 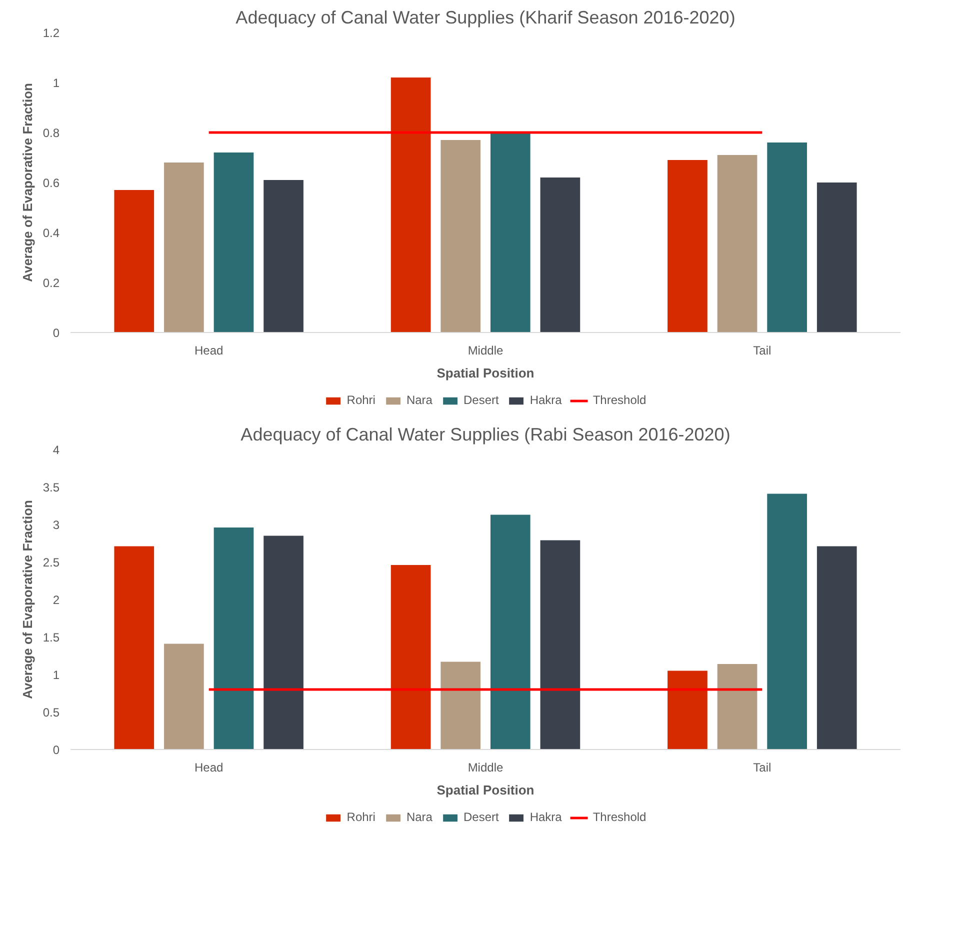 What do you see at coordinates (56, 600) in the screenshot?
I see `y-tick-label: 2` at bounding box center [56, 600].